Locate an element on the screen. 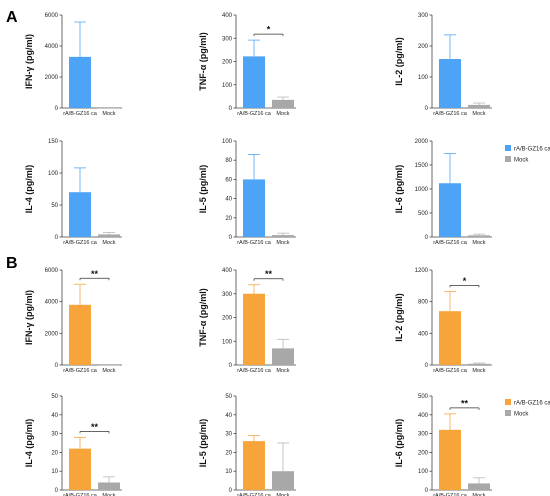 This screenshot has width=550, height=496. y-tick-label: 1200 is located at coordinates (422, 271).